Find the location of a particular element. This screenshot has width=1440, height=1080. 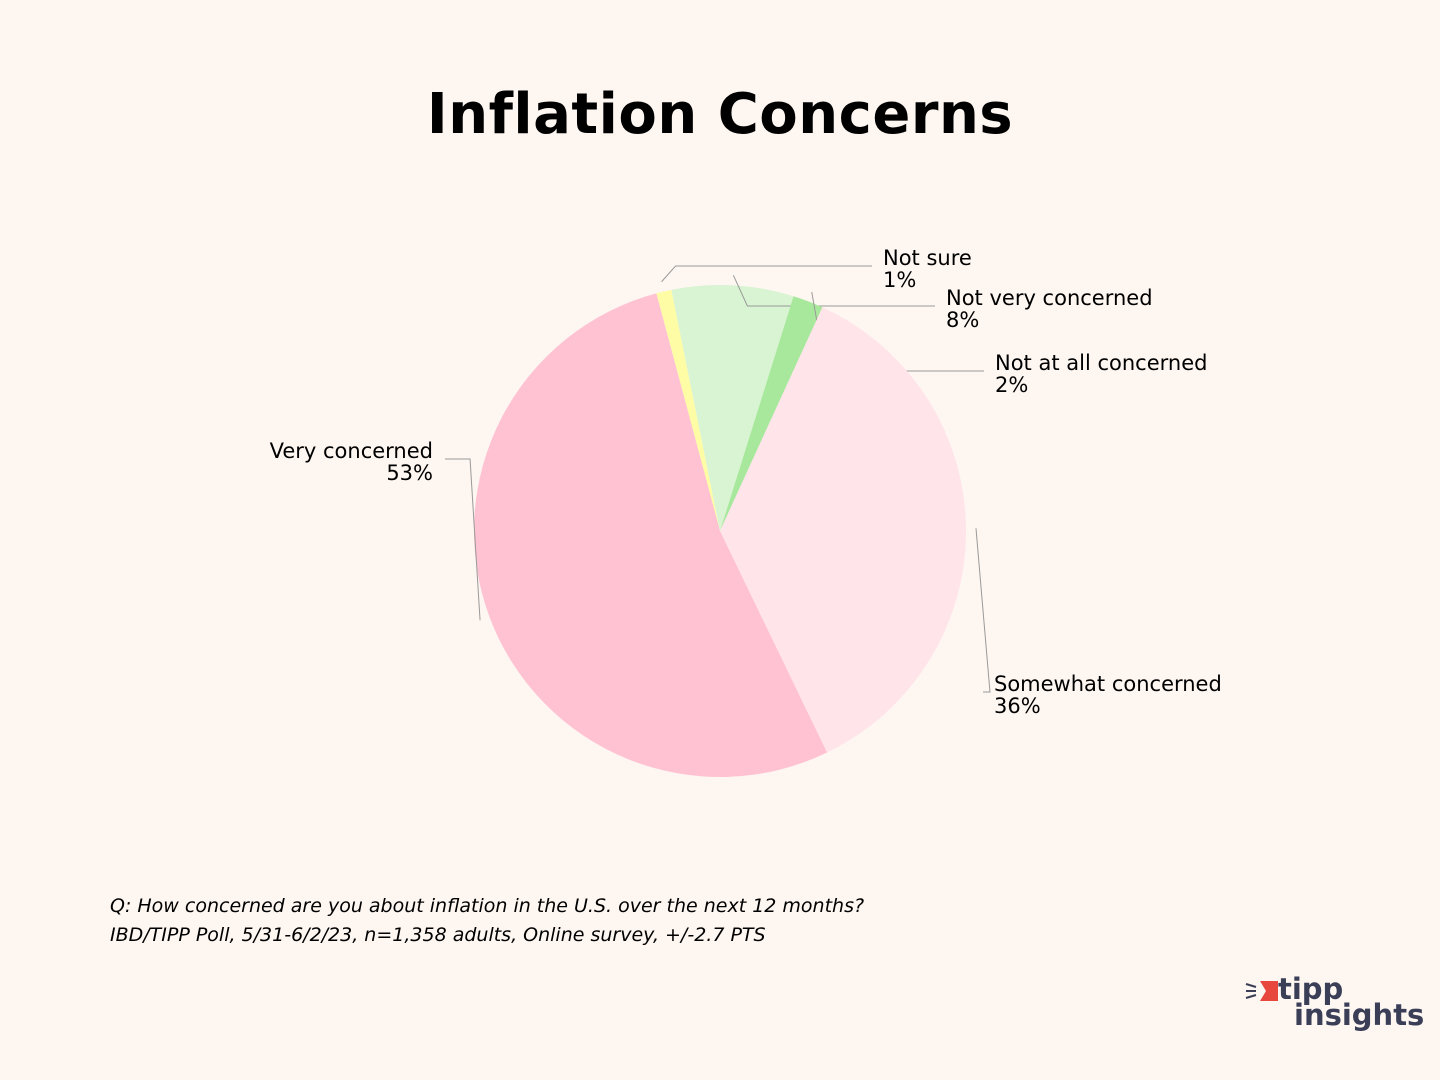

leader-line-not-very-concerned is located at coordinates (833, 291).